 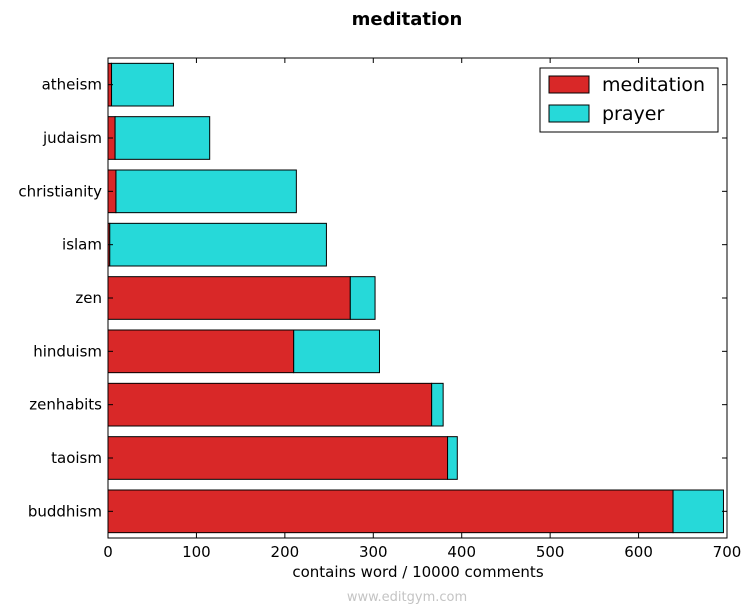 What do you see at coordinates (390, 511) in the screenshot?
I see `bar-meditation-buddhism` at bounding box center [390, 511].